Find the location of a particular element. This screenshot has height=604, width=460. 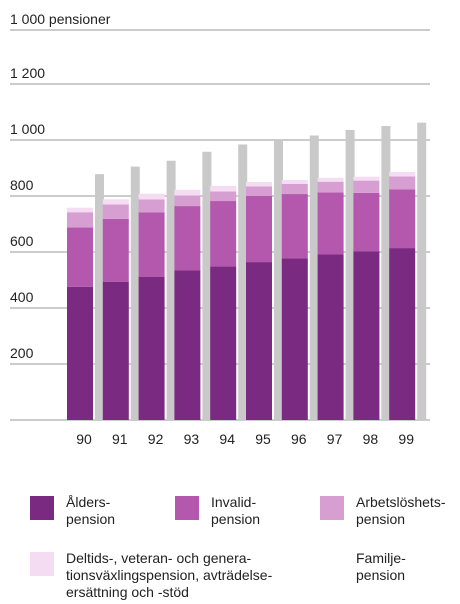

y-tick-label: 1 000 is located at coordinates (27, 129).